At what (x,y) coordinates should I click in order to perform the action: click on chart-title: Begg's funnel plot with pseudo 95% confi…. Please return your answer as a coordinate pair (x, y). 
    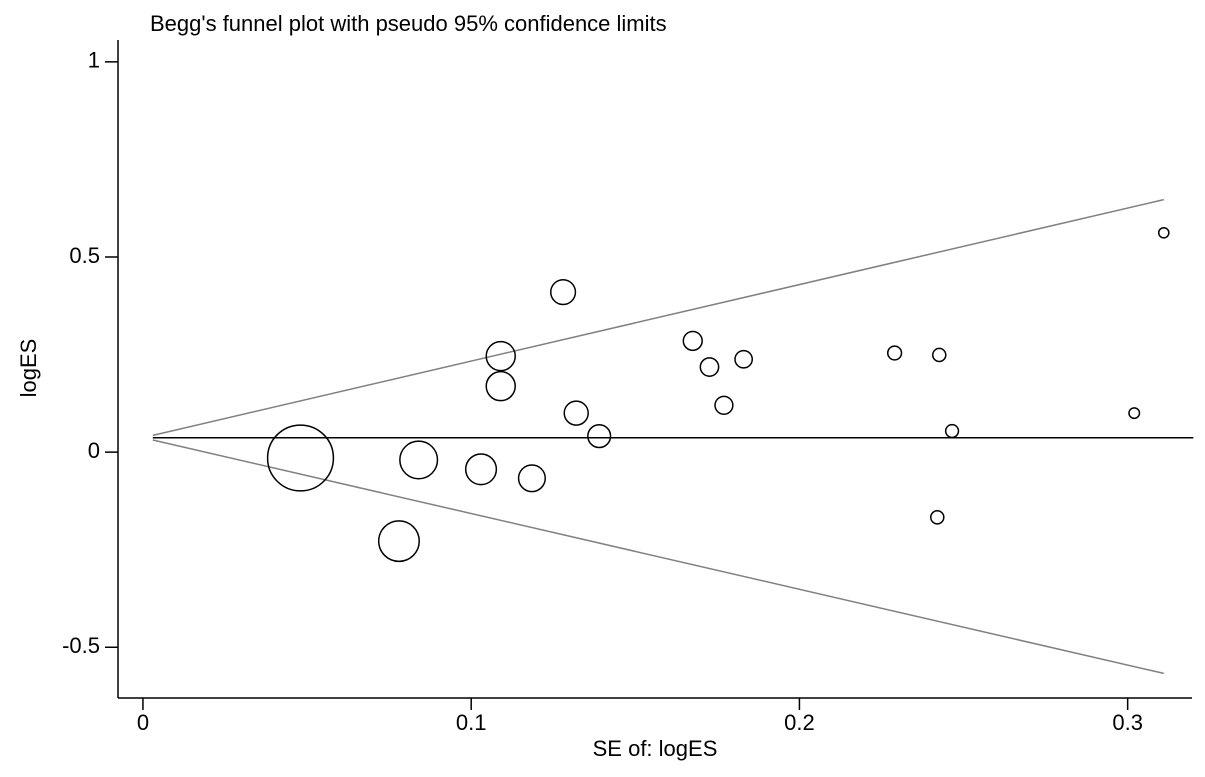
    Looking at the image, I should click on (408, 23).